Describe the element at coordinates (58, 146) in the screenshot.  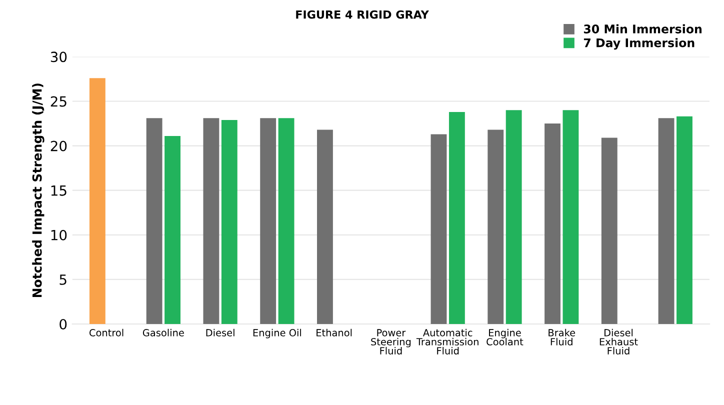
I see `y-tick-label: 20` at that location.